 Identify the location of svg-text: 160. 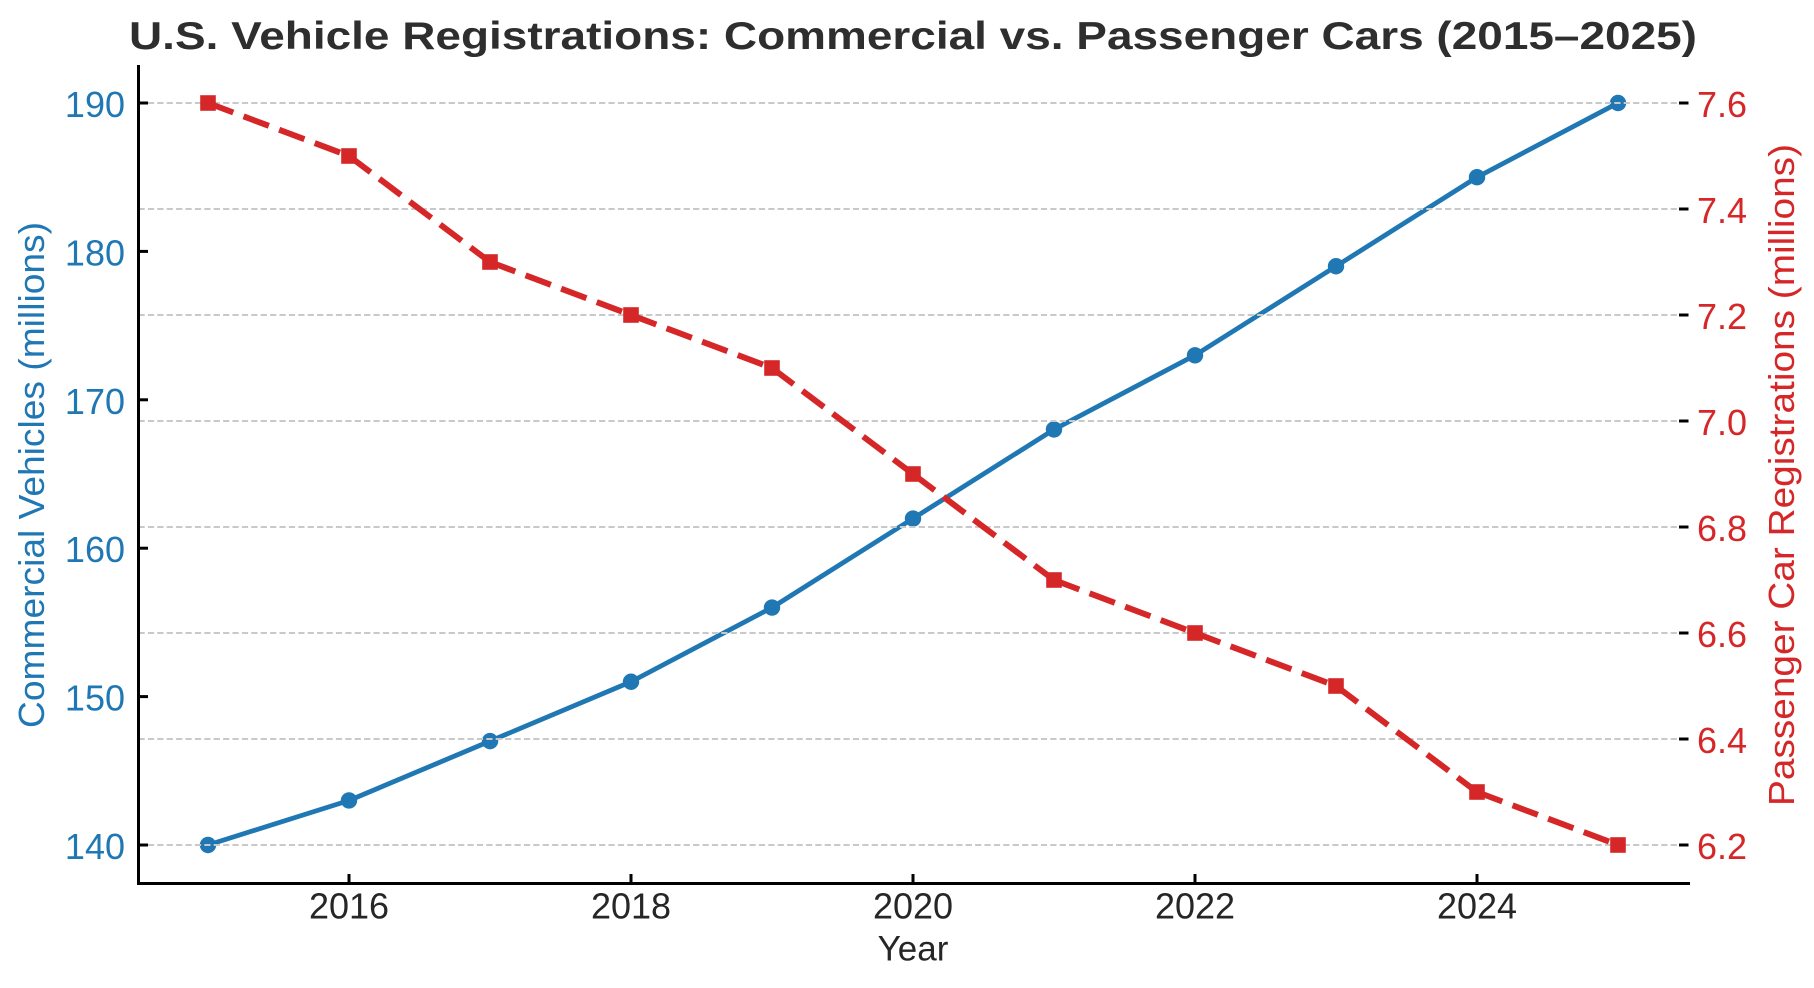
(95, 549).